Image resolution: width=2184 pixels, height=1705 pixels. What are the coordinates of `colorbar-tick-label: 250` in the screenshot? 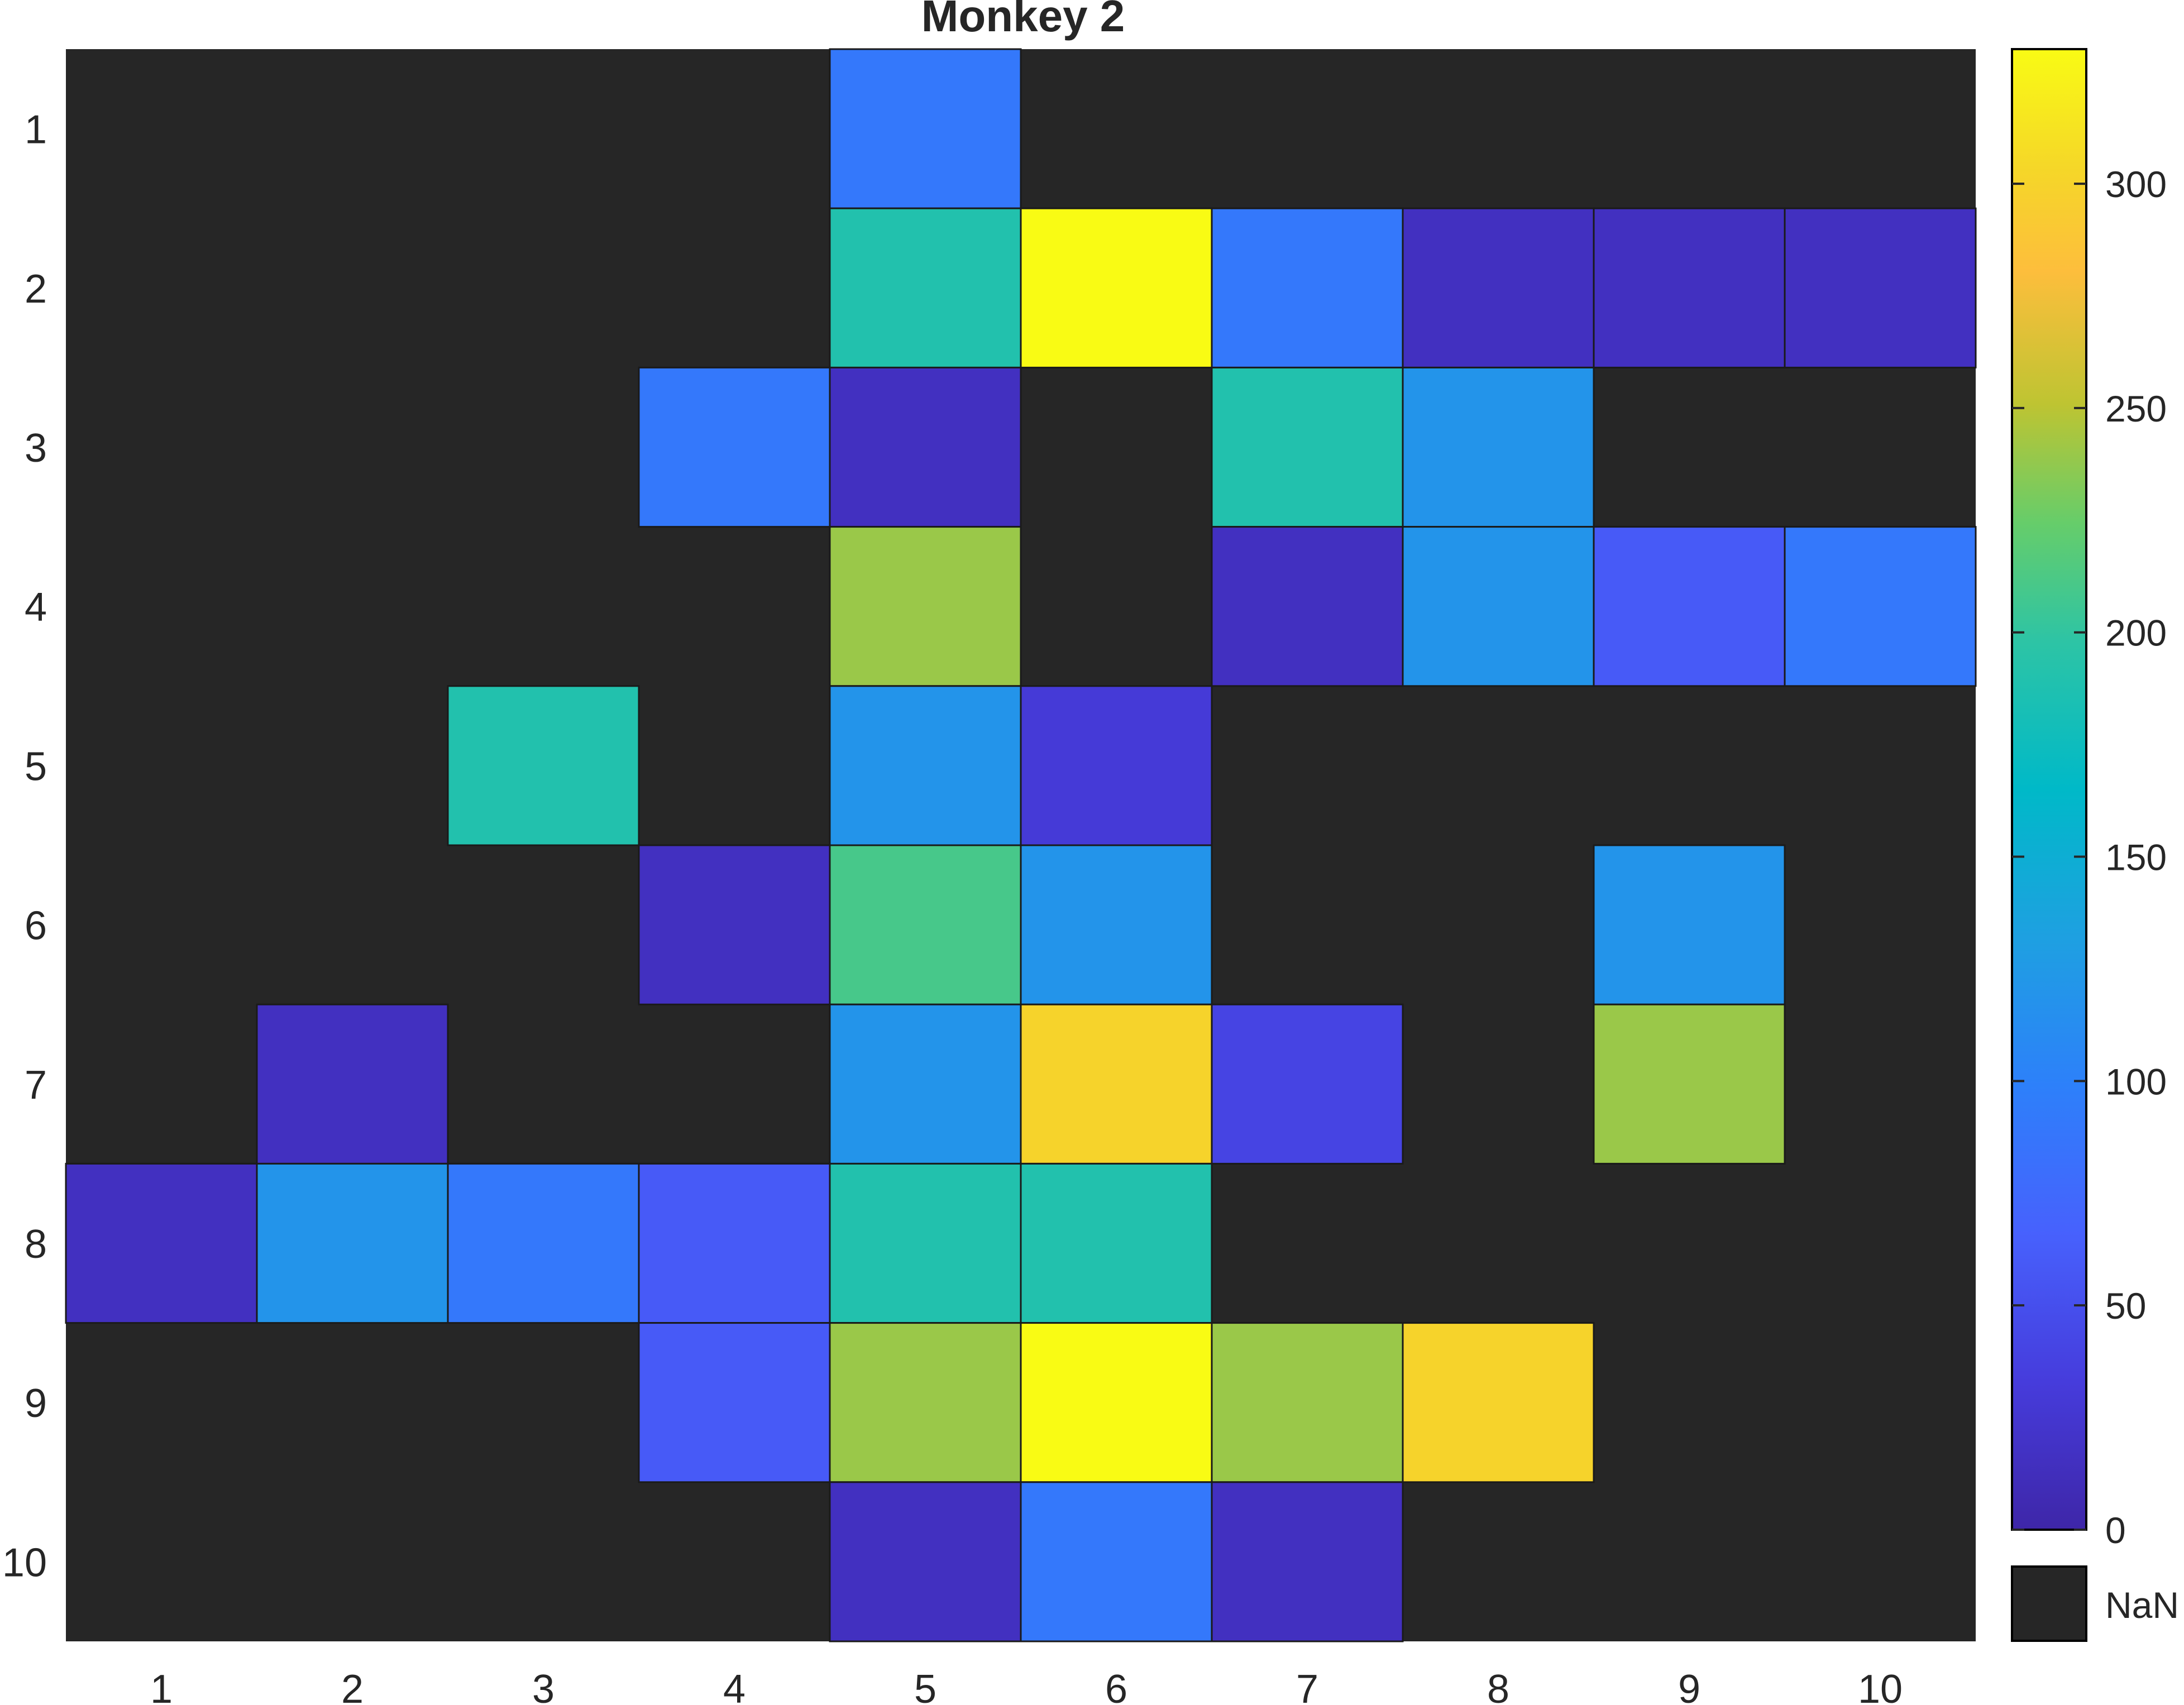 It's located at (2136, 408).